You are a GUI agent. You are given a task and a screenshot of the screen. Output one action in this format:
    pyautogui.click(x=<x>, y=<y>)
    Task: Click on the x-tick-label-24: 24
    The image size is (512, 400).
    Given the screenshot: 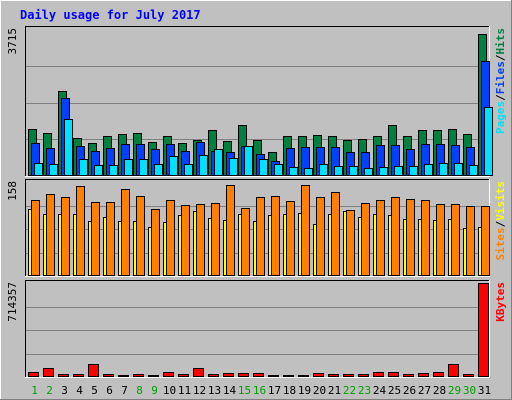 What is the action you would take?
    pyautogui.click(x=380, y=390)
    